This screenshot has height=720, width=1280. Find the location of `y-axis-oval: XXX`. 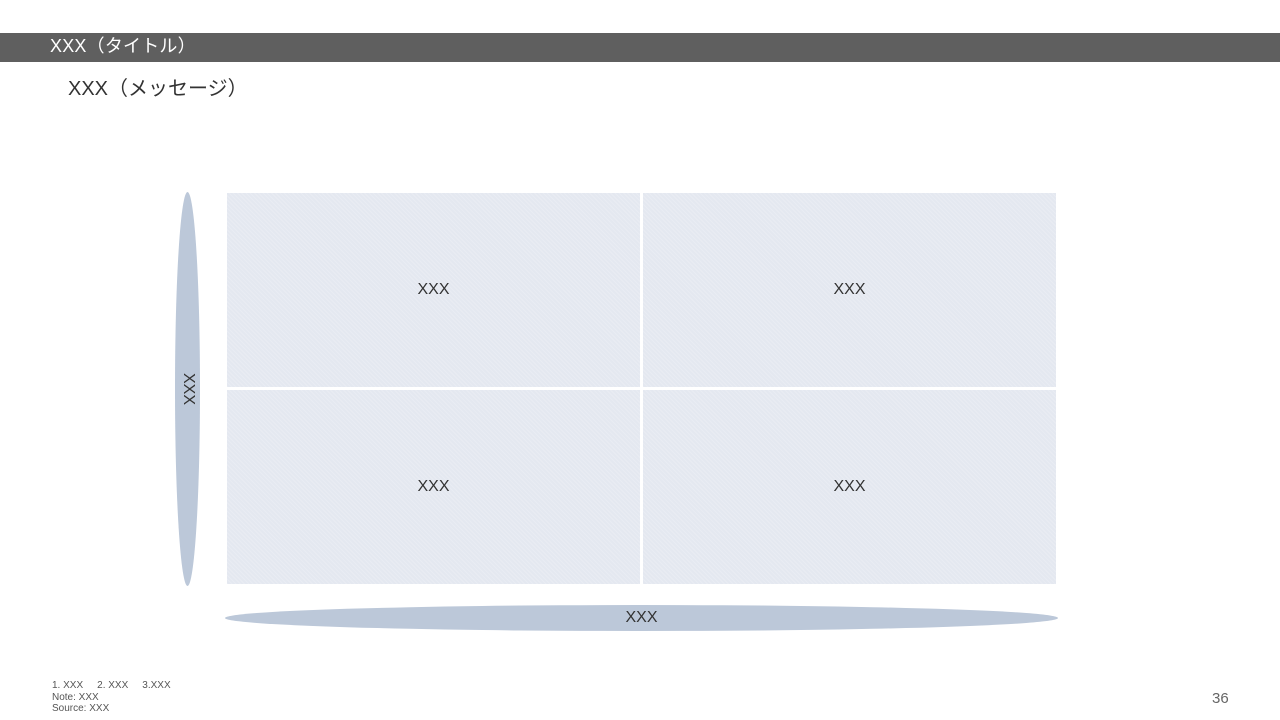

y-axis-oval: XXX is located at coordinates (187, 389).